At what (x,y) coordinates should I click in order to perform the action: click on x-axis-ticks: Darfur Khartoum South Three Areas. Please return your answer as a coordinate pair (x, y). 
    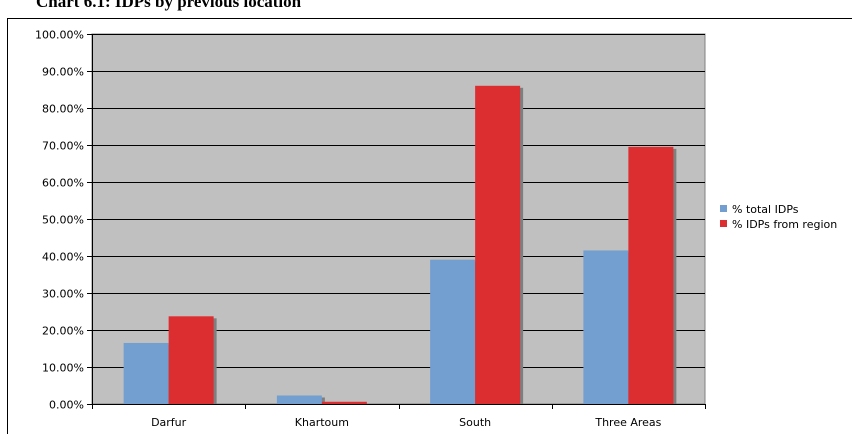
    Looking at the image, I should click on (399, 416).